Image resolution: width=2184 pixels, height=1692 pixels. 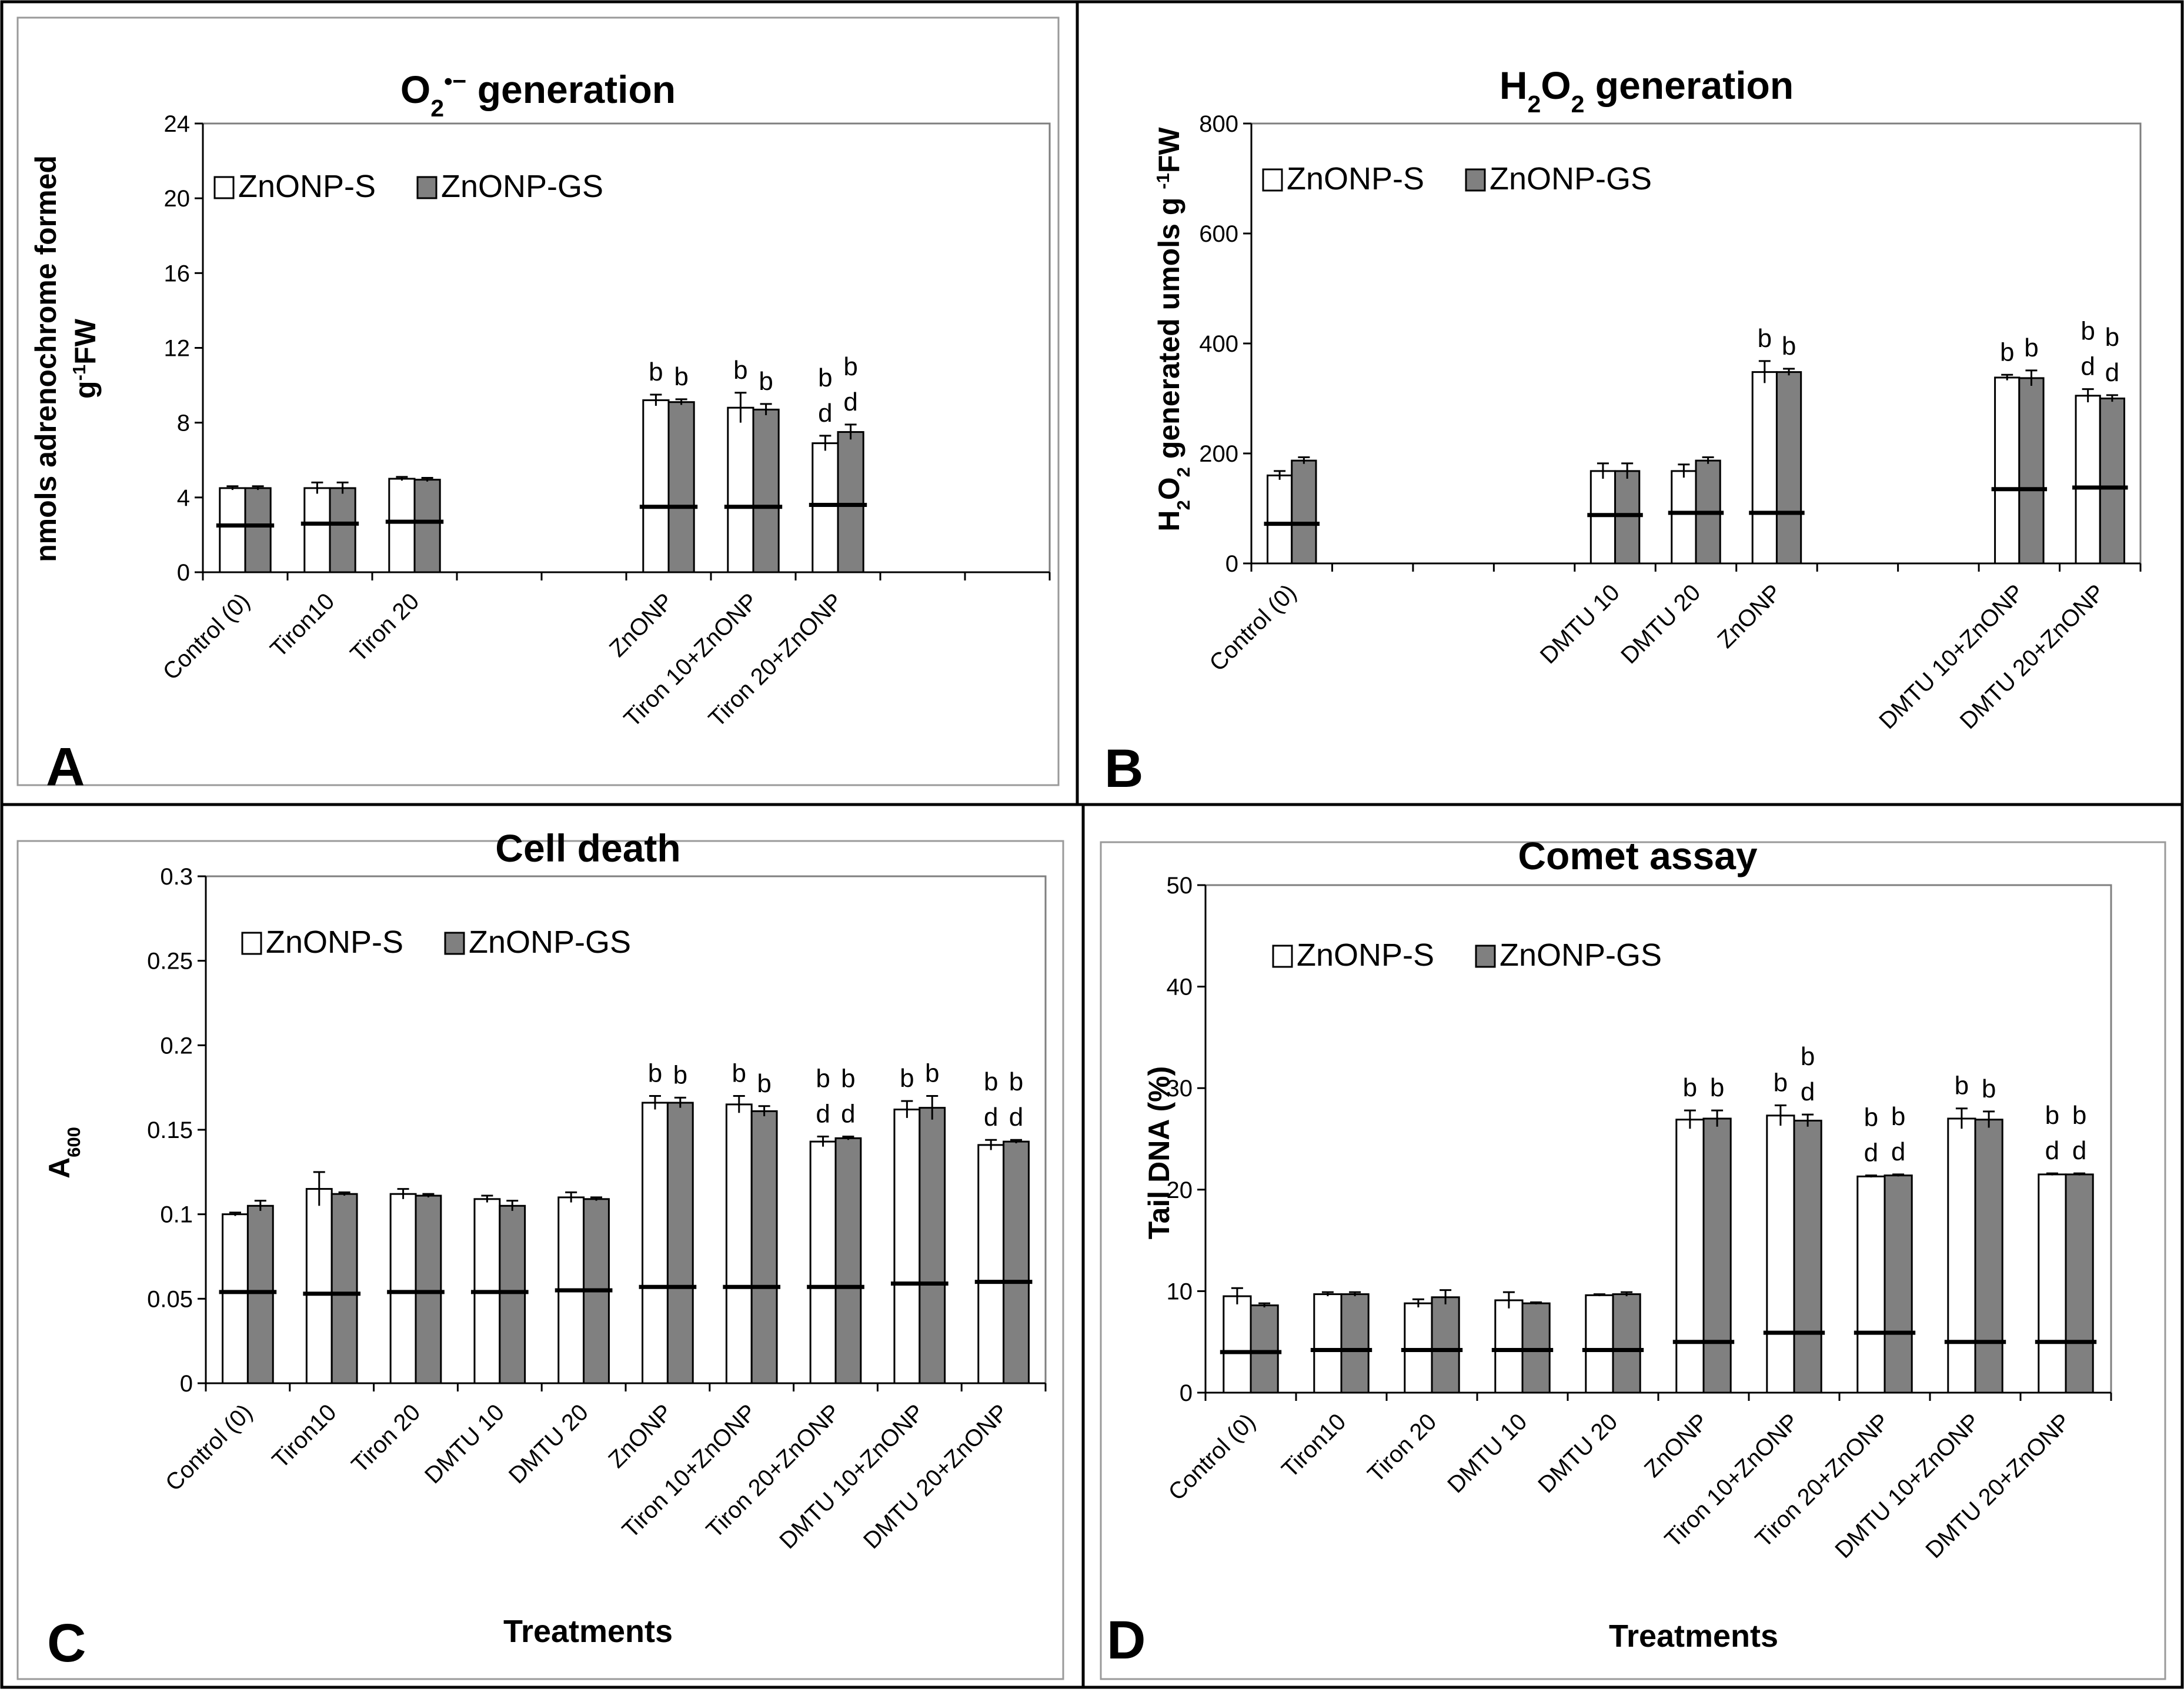 What do you see at coordinates (1180, 1291) in the screenshot?
I see `y-tick-label: 10` at bounding box center [1180, 1291].